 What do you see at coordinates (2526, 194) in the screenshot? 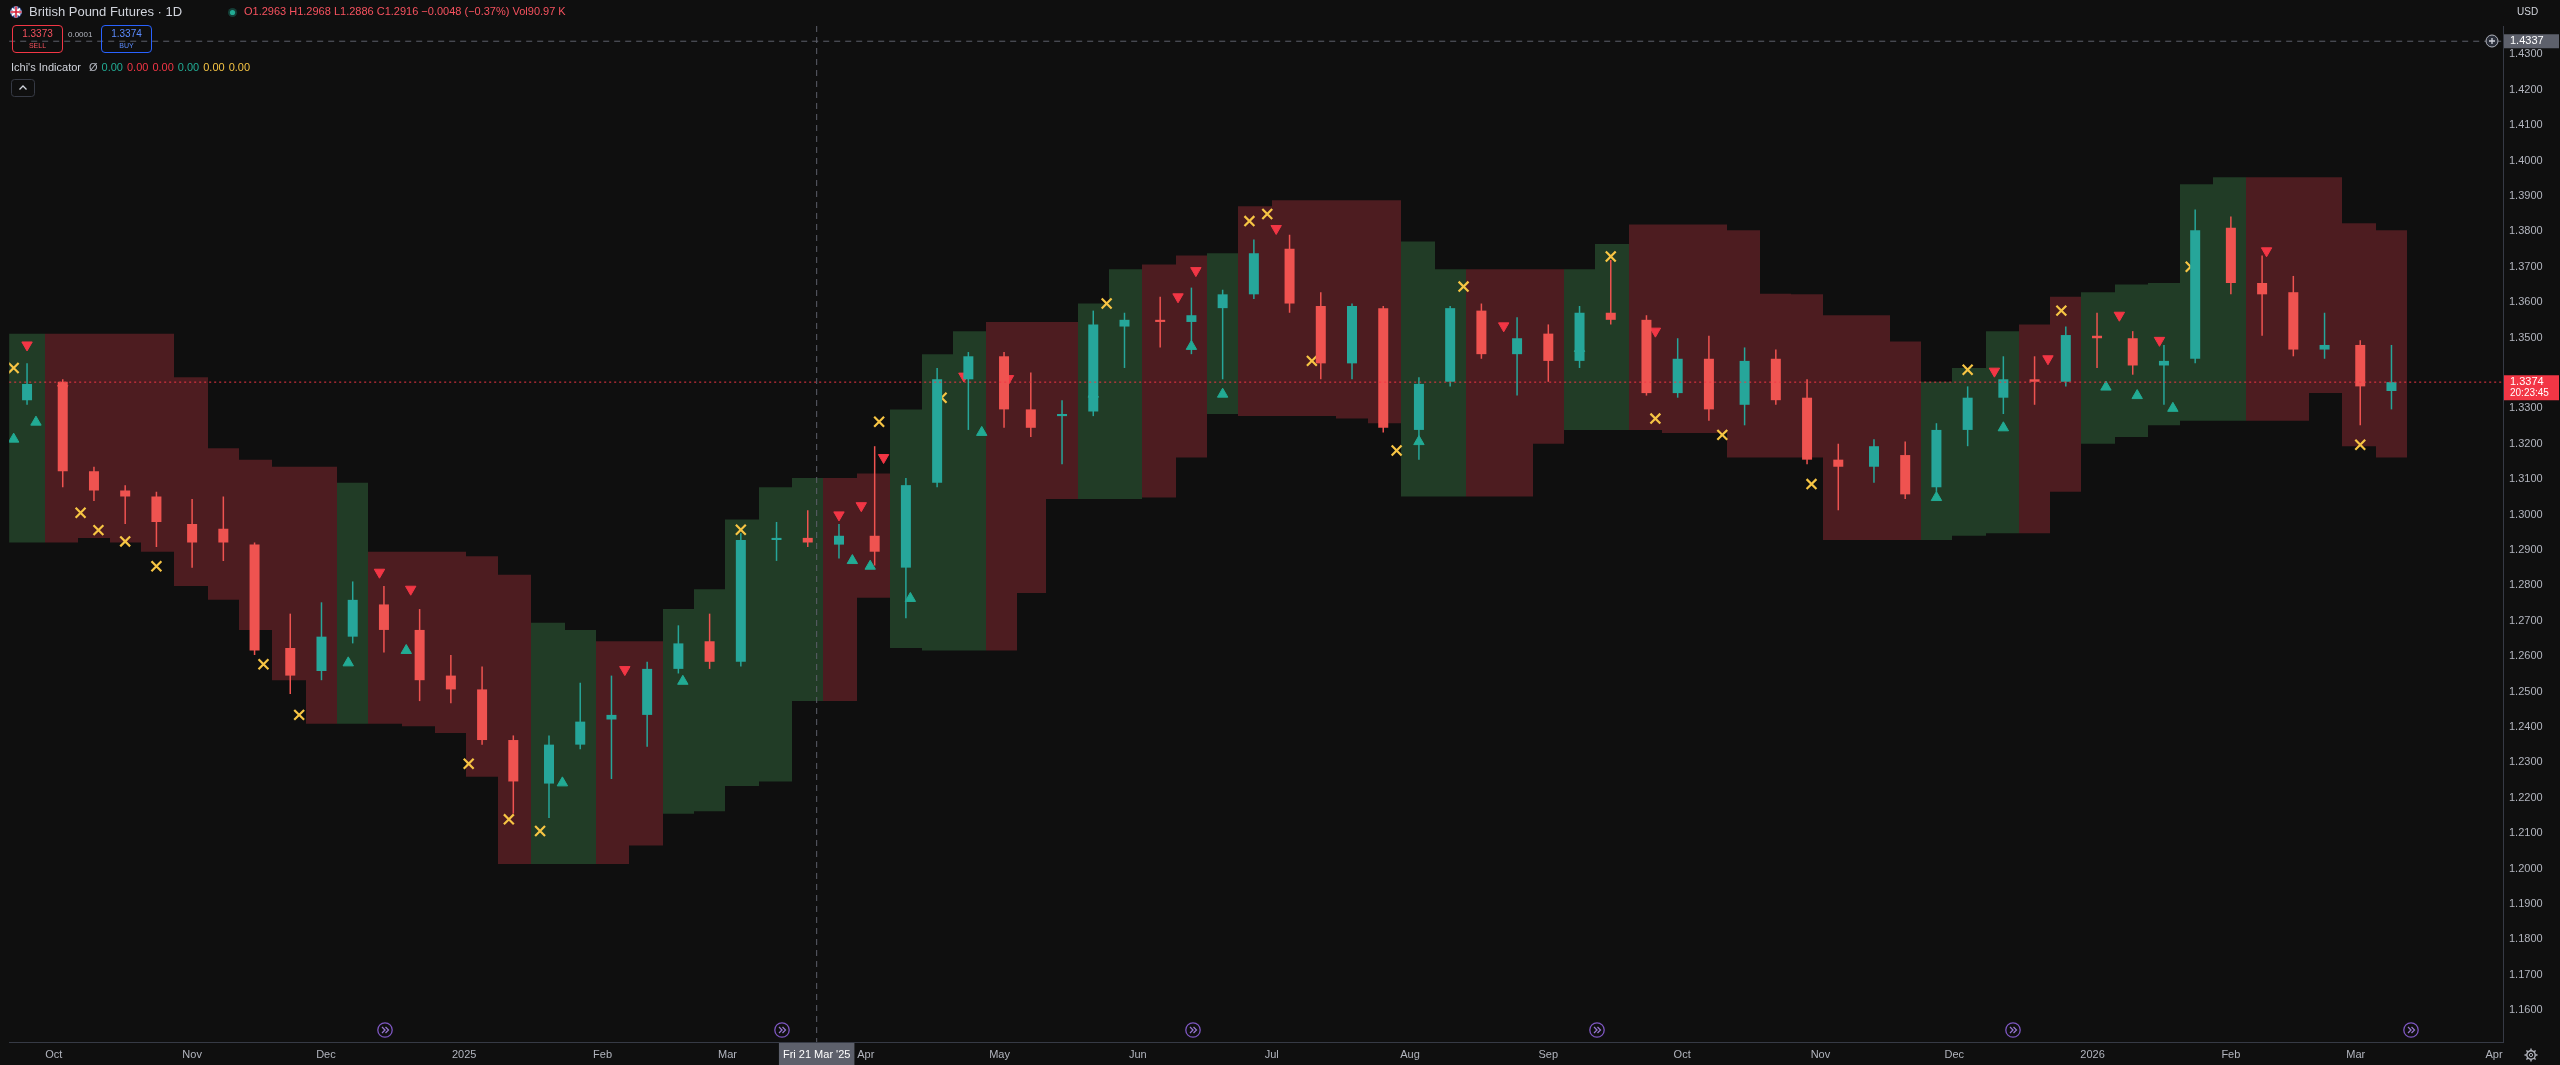
I see `y-tick-label: 1.3900` at bounding box center [2526, 194].